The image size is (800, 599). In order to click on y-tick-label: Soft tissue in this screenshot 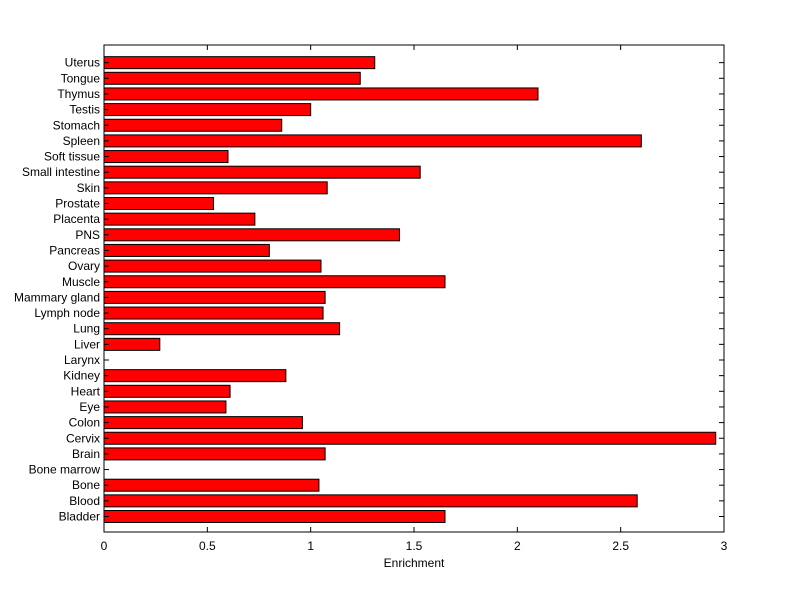, I will do `click(72, 157)`.